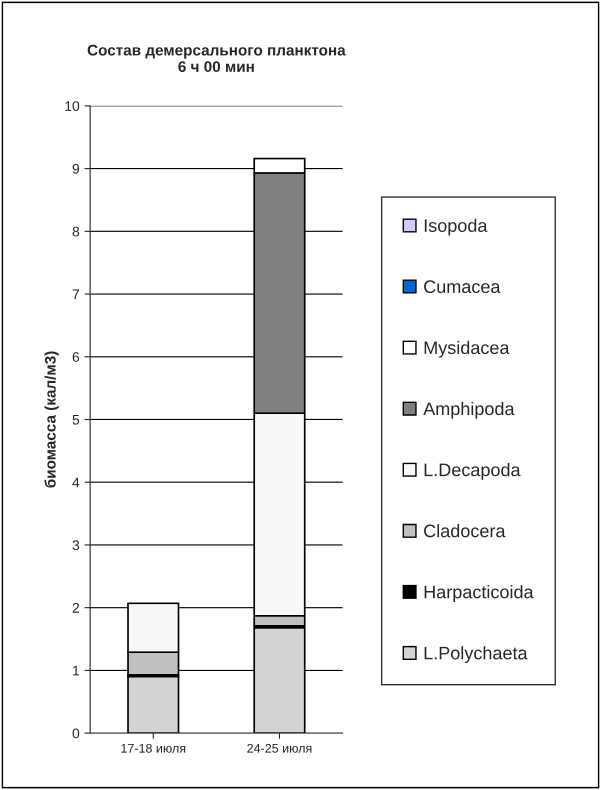 Image resolution: width=601 pixels, height=790 pixels. Describe the element at coordinates (153, 748) in the screenshot. I see `x-tick-label: 17-18 июля` at that location.